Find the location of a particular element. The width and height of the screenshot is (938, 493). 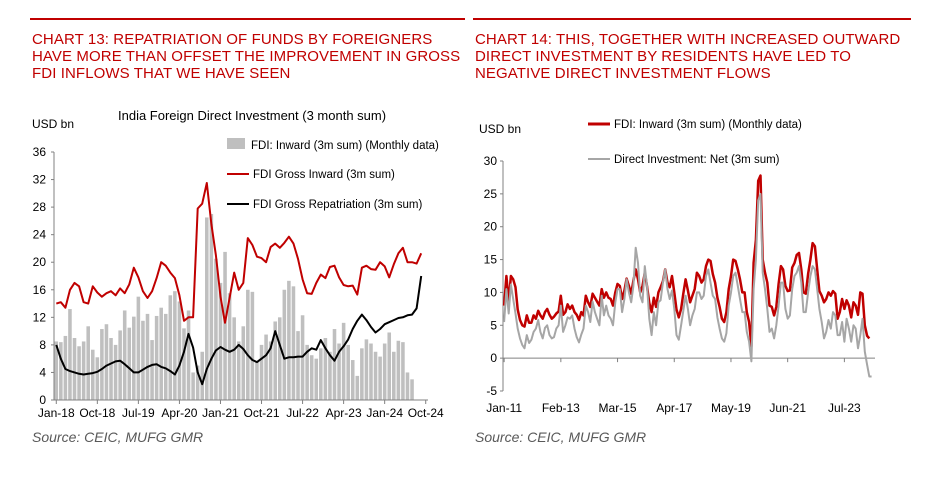

chart14-xtick-5: Jun-21 is located at coordinates (787, 408).